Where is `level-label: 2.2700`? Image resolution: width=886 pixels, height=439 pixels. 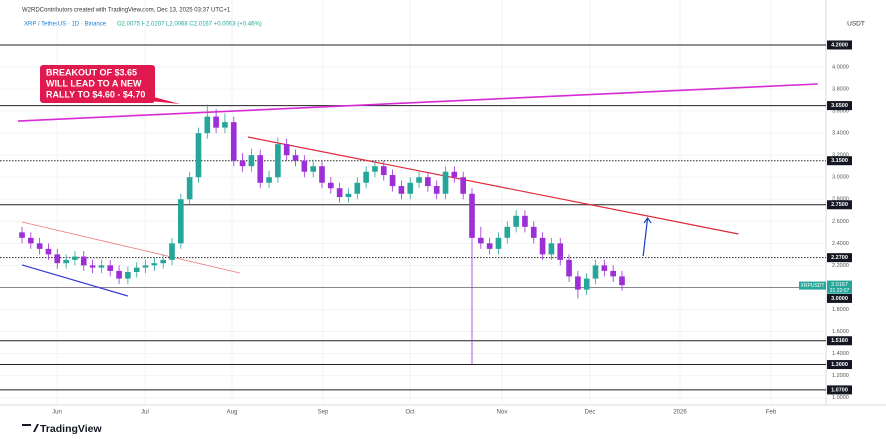 level-label: 2.2700 is located at coordinates (839, 258).